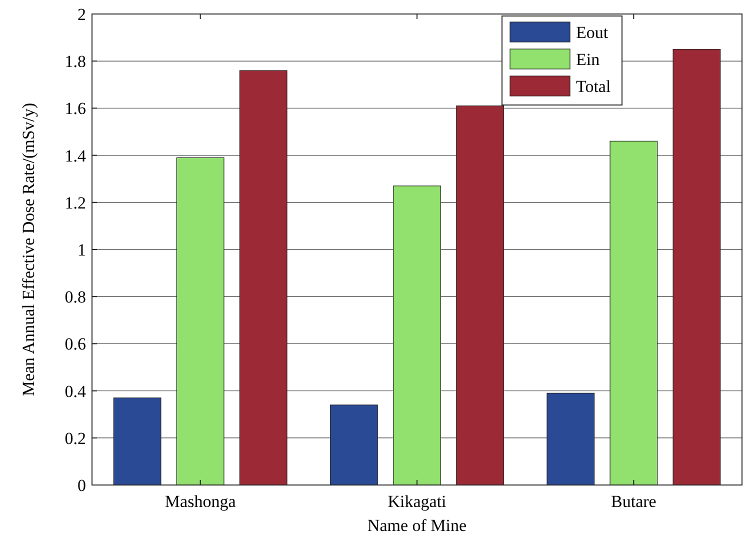  What do you see at coordinates (75, 297) in the screenshot?
I see `y-tick-label: 0.8` at bounding box center [75, 297].